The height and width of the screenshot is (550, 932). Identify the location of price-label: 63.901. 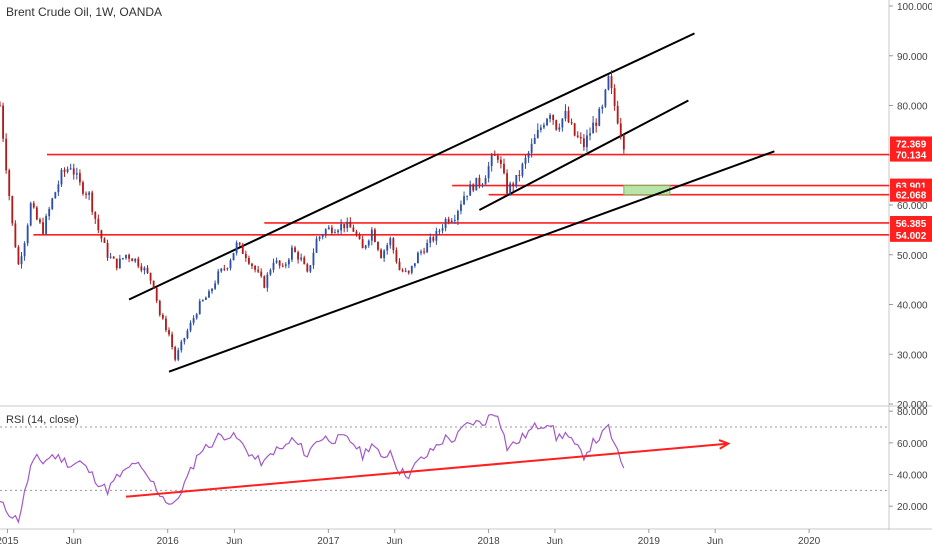
(911, 187).